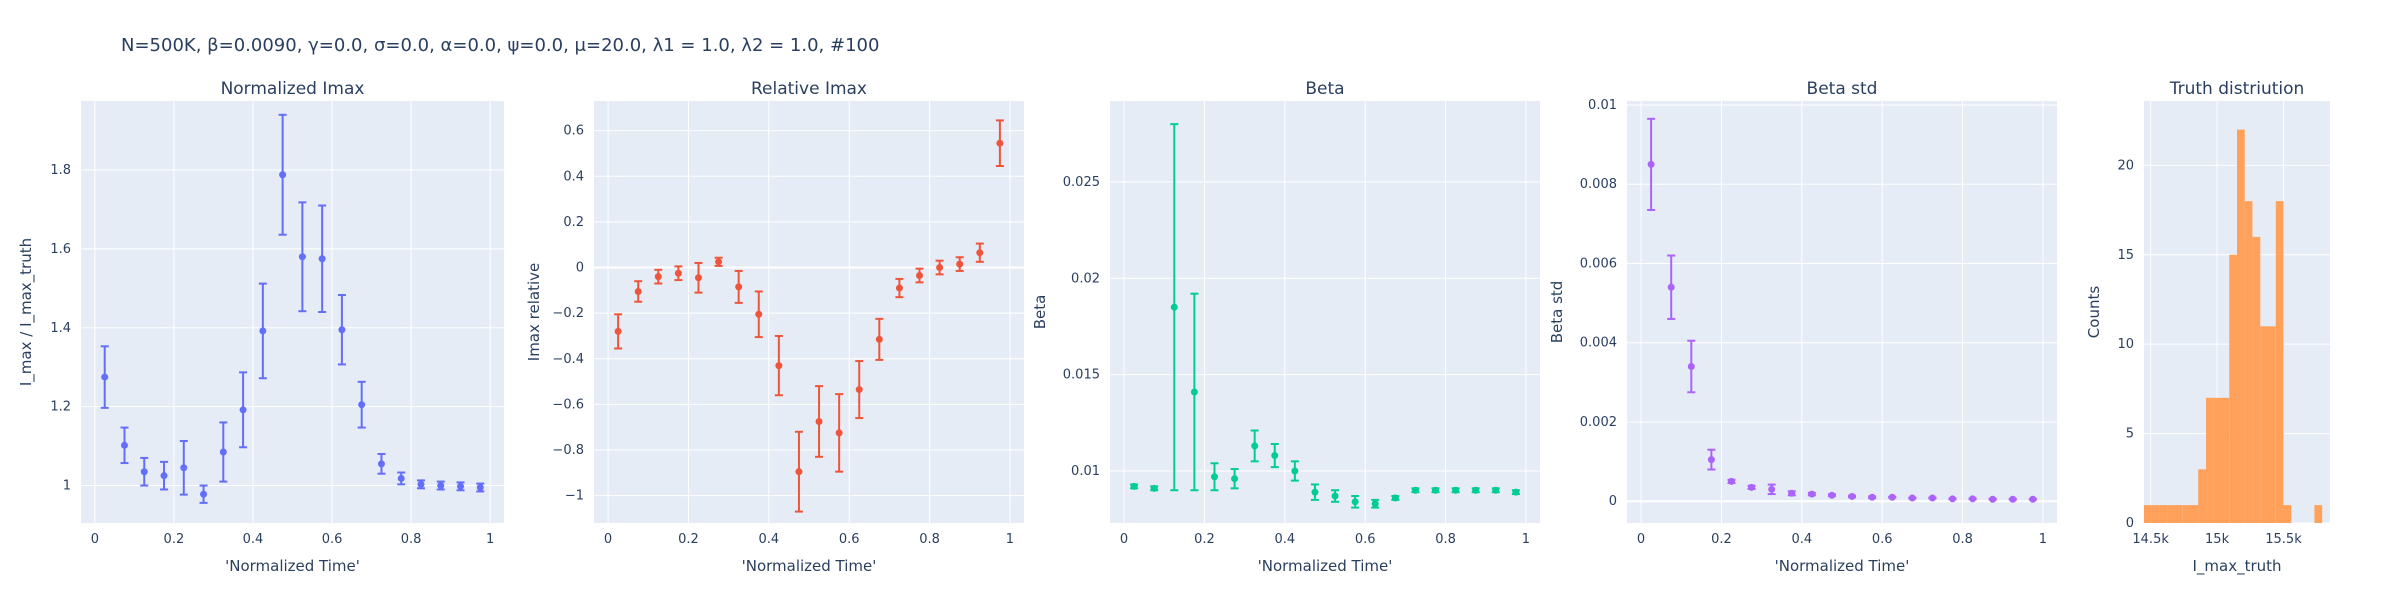  I want to click on y-tick-label: 0.025, so click(1081, 182).